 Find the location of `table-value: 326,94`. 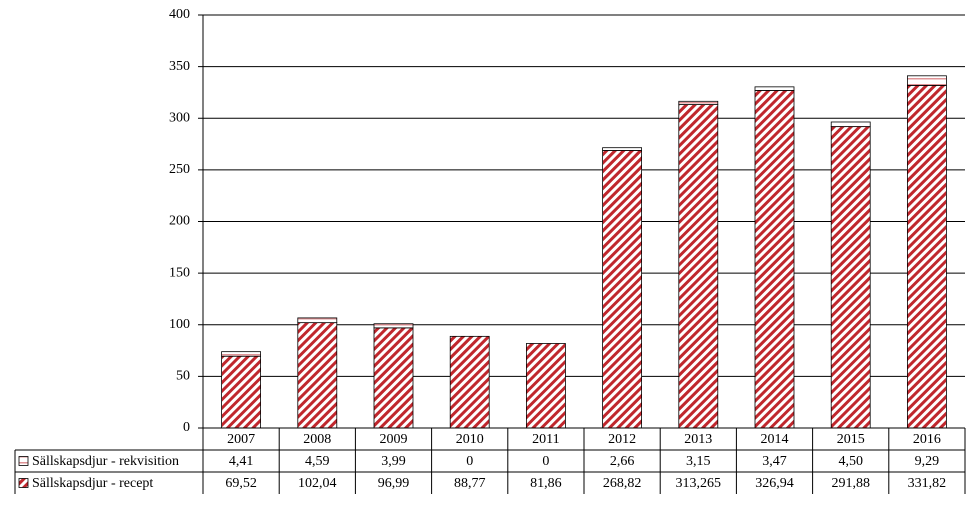

table-value: 326,94 is located at coordinates (774, 483).